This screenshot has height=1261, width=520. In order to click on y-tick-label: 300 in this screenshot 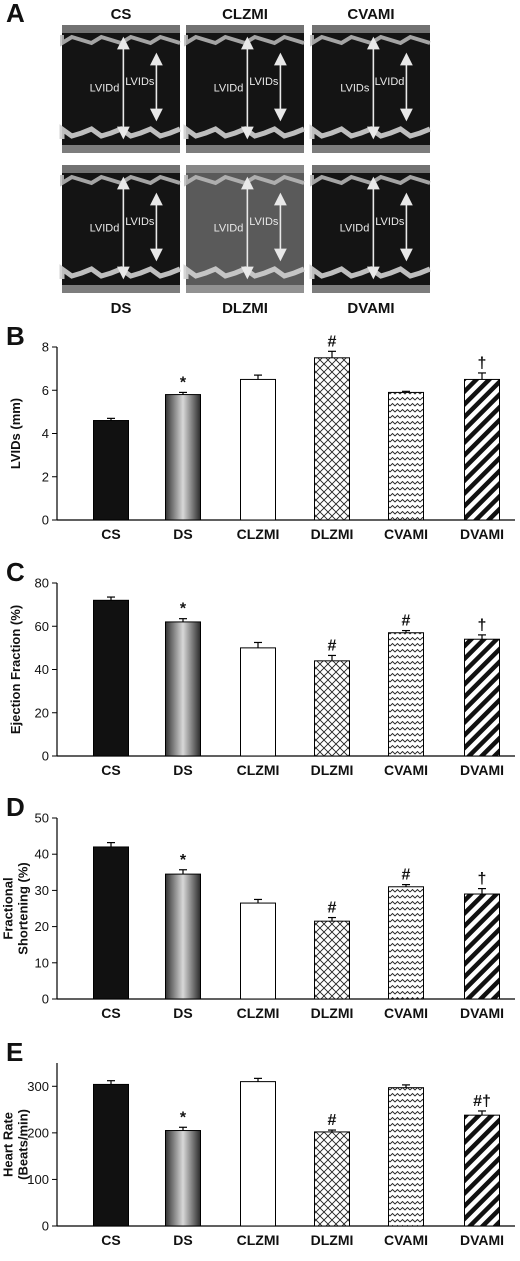, I will do `click(38, 1086)`.